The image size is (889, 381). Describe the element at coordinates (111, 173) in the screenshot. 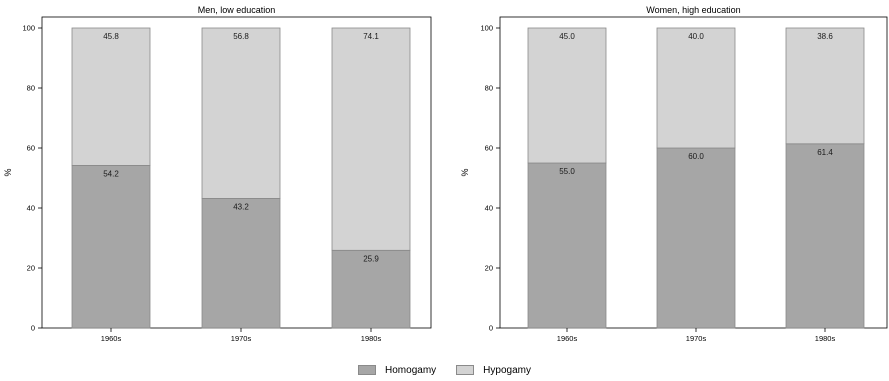

I see `data-label-homogamy-1960s: 54.2` at that location.